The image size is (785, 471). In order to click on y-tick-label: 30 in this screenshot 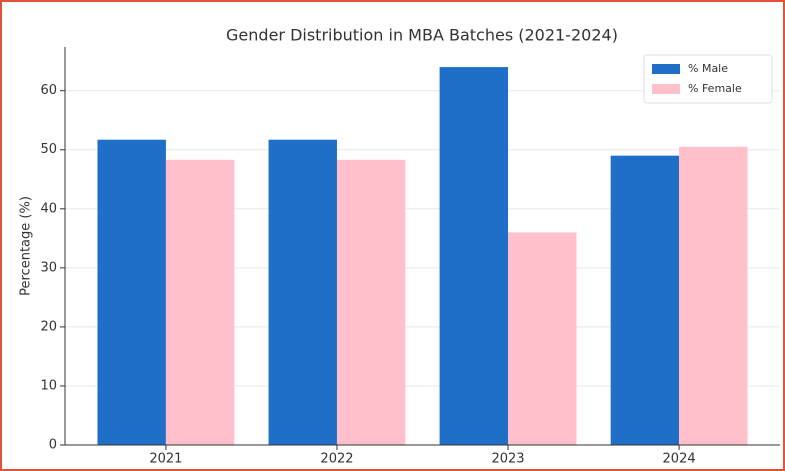, I will do `click(48, 267)`.